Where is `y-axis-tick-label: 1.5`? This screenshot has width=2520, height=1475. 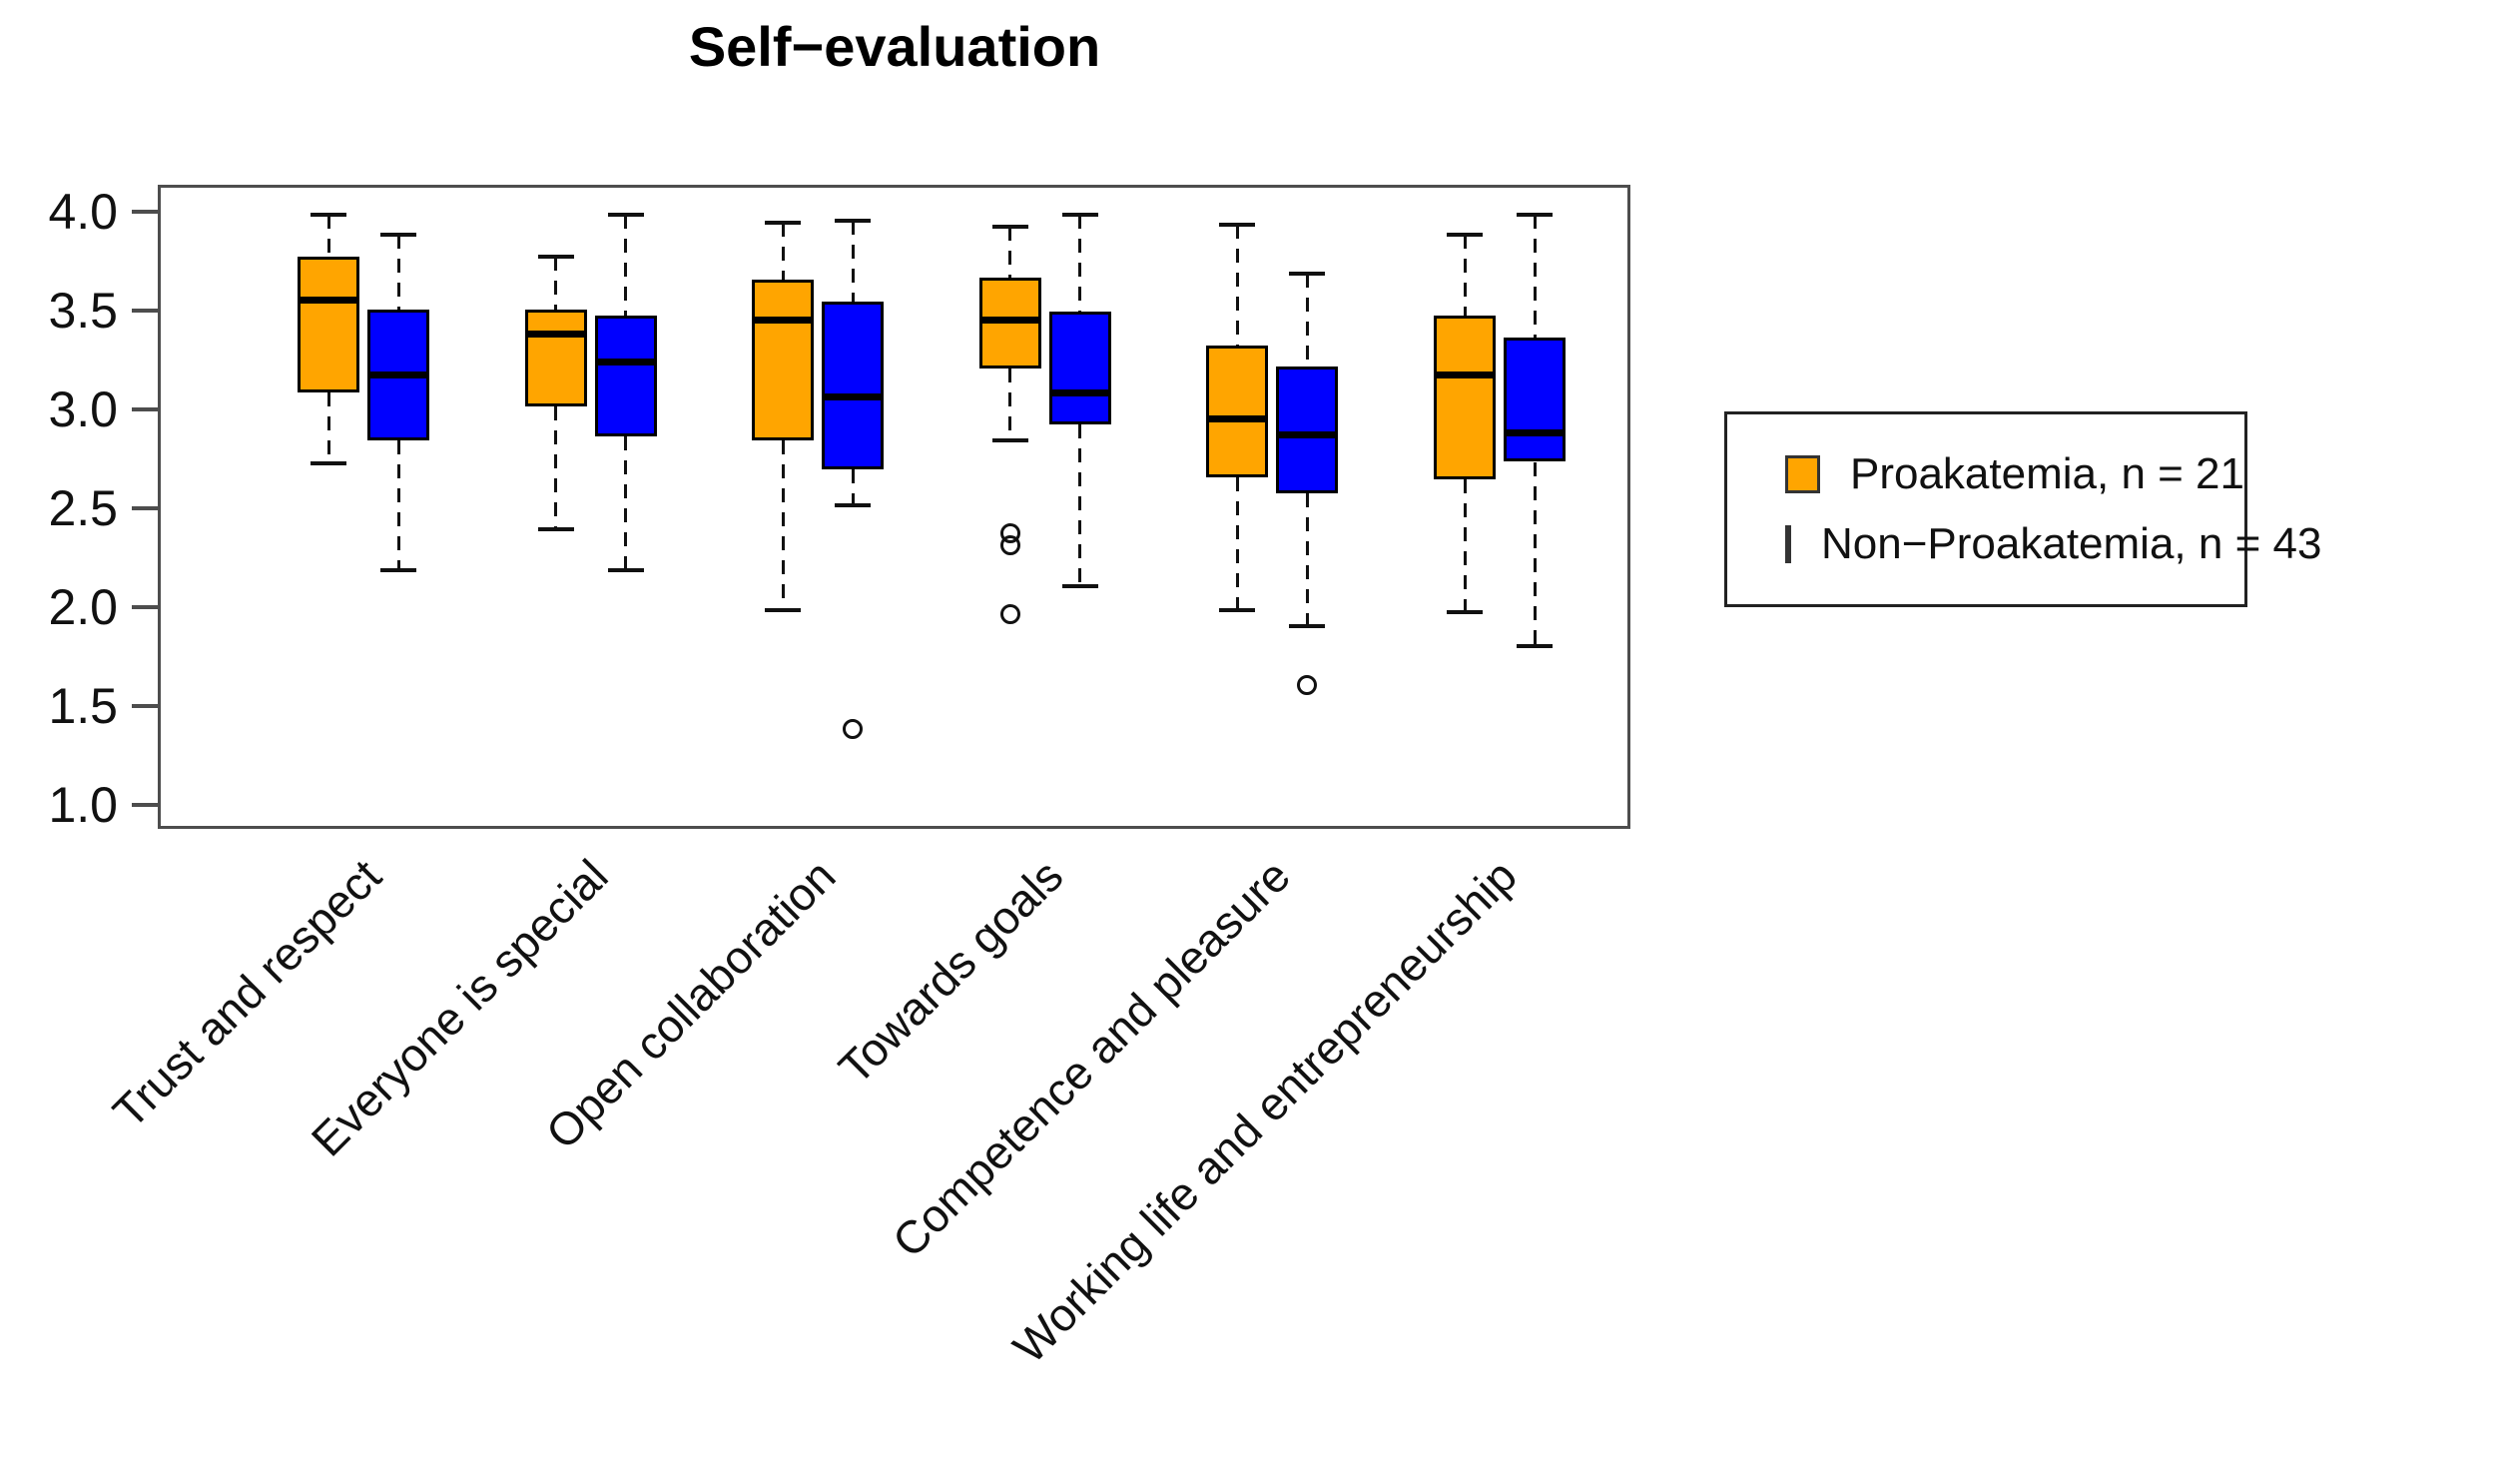 y-axis-tick-label: 1.5 is located at coordinates (83, 706).